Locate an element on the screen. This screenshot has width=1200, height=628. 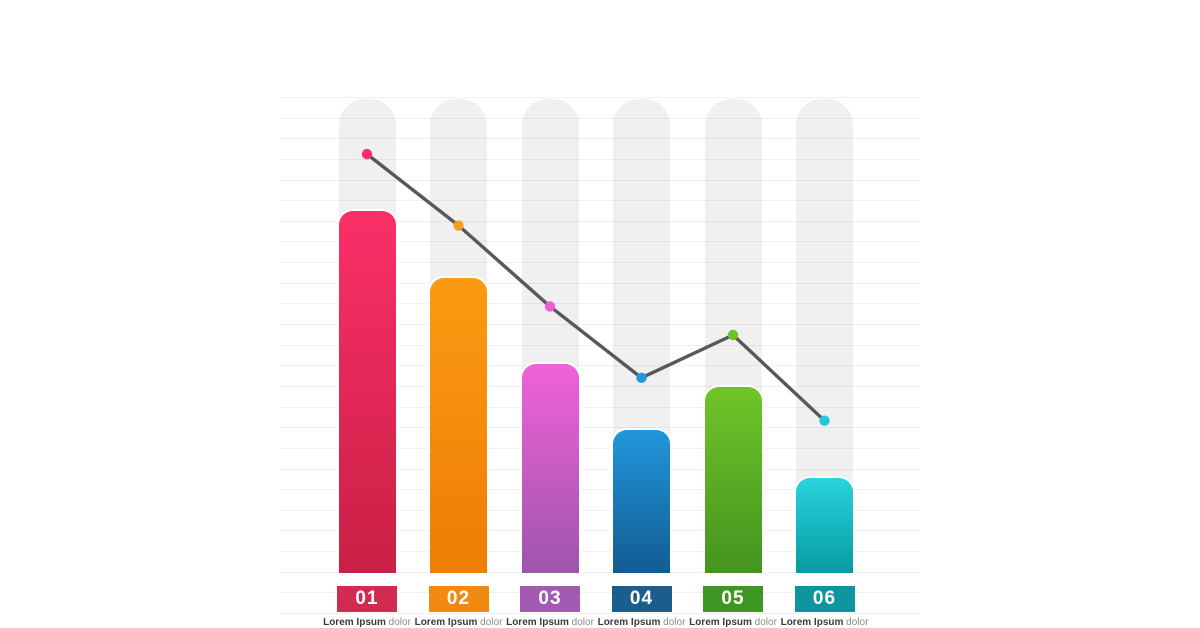
category-label-04: 04 is located at coordinates (641, 599).